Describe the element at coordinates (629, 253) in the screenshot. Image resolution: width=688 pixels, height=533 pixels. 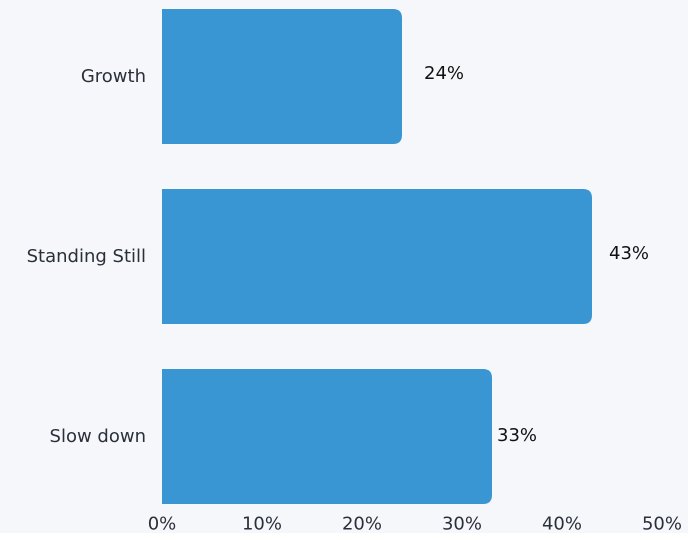
I see `value-label-standing-still: 43%` at that location.